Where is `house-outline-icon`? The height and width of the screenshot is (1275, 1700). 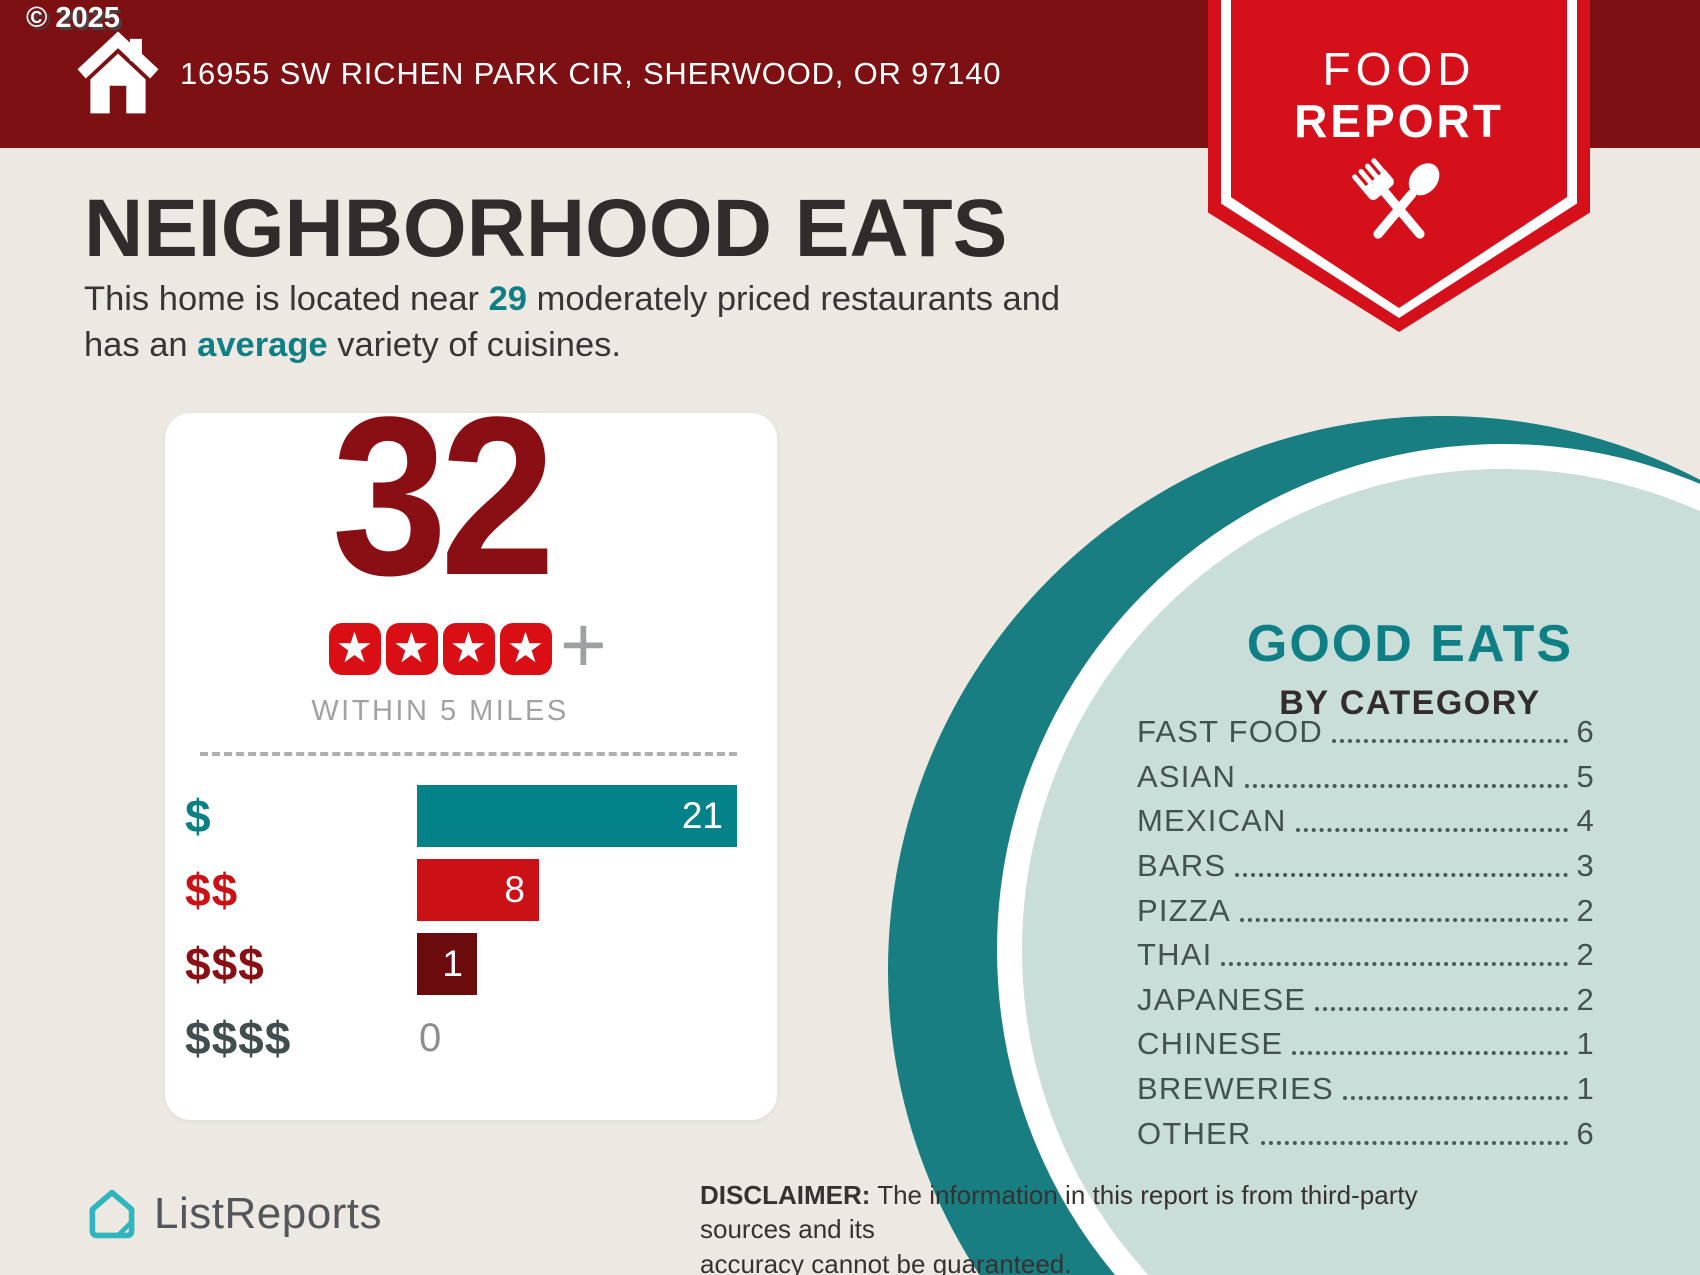
house-outline-icon is located at coordinates (112, 1214).